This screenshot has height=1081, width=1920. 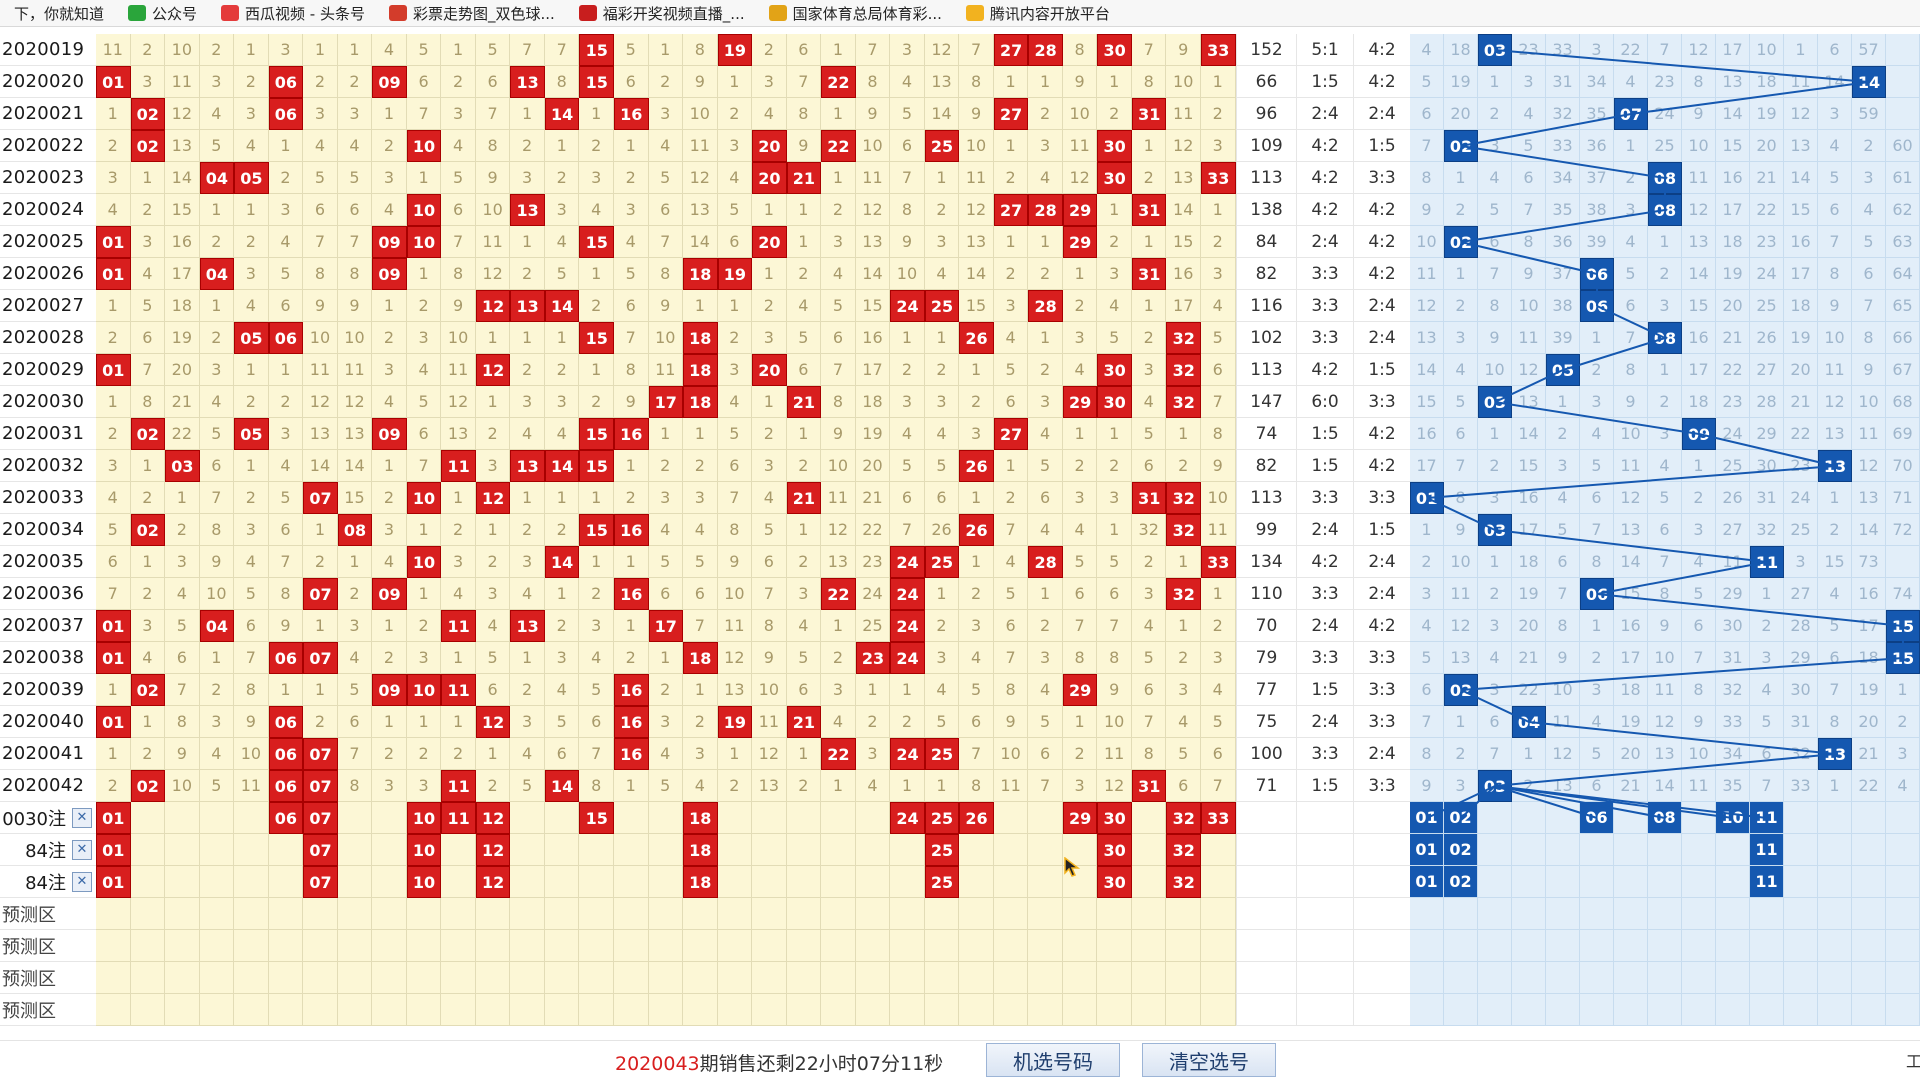 I want to click on delete-selection-icon: ✕, so click(x=82, y=881).